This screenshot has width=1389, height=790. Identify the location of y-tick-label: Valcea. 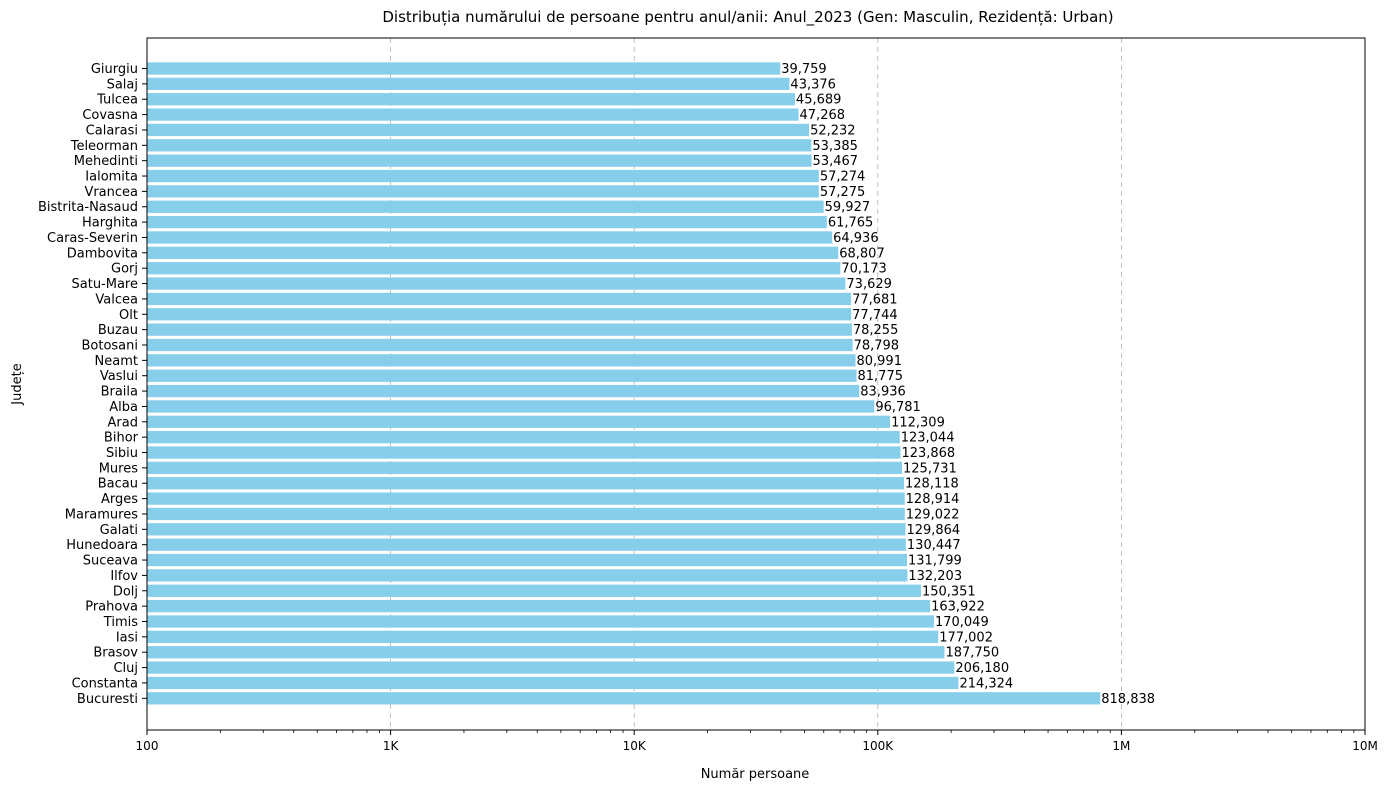
(116, 299).